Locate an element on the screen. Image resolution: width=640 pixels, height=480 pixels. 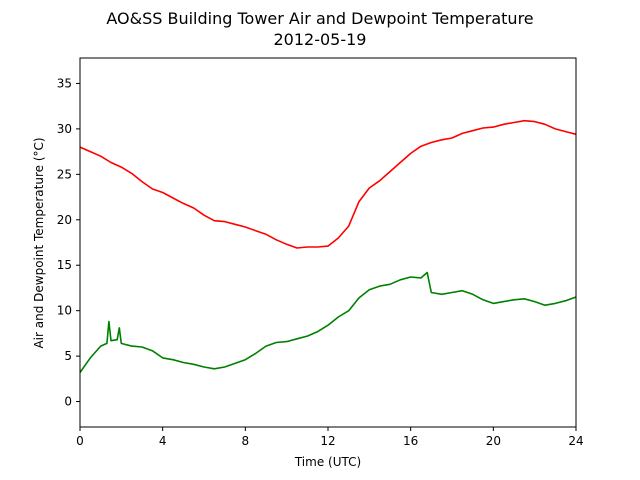
y-tick-label: 15 is located at coordinates (64, 265).